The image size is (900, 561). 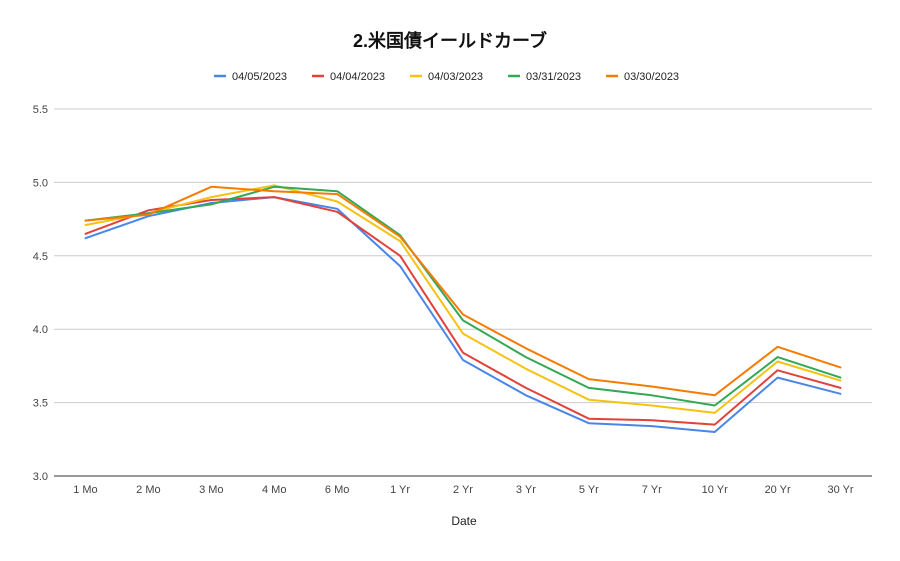 What do you see at coordinates (652, 490) in the screenshot?
I see `x-tick-label: 7 Yr` at bounding box center [652, 490].